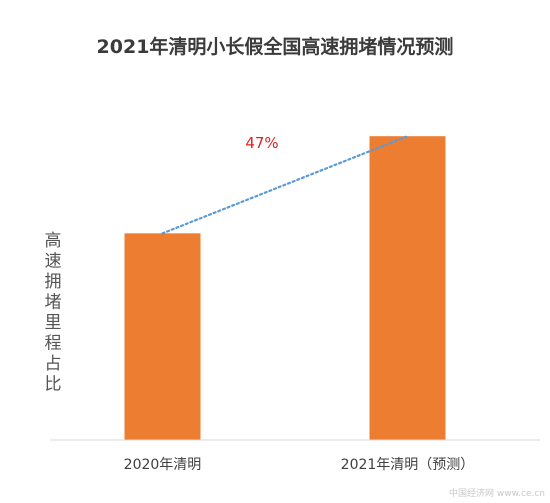  Describe the element at coordinates (261, 143) in the screenshot. I see `growth-annotation: 47%` at that location.